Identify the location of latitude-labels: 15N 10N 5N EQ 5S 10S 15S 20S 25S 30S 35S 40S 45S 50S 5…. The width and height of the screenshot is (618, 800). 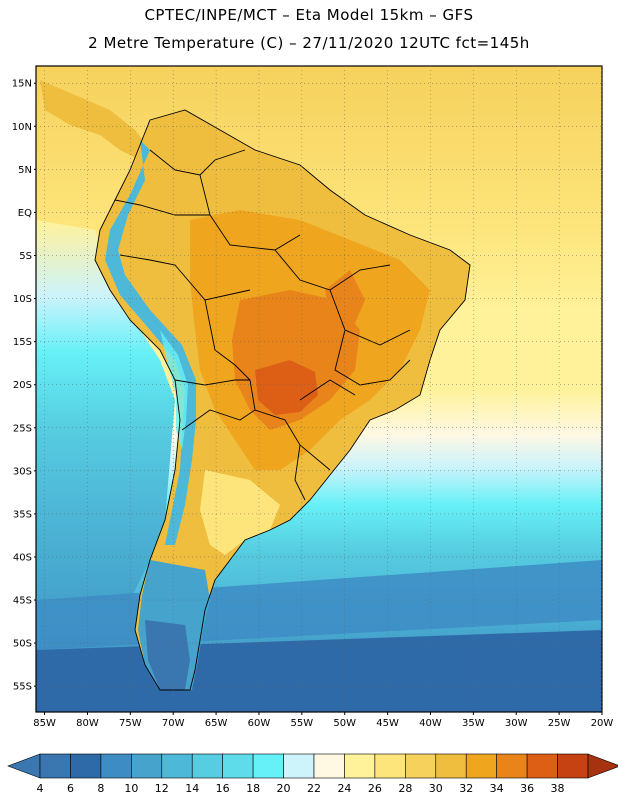
(22, 386).